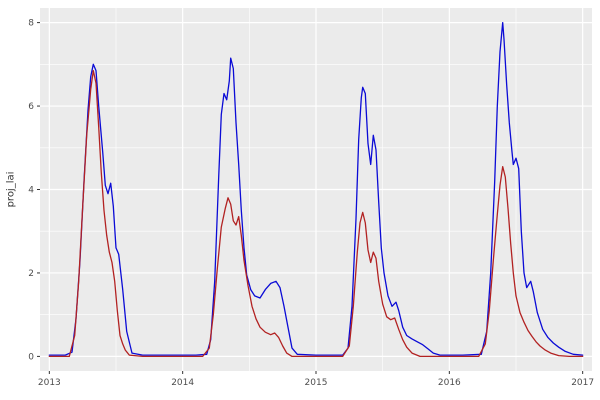 This screenshot has height=400, width=600. I want to click on y-tick-label: 6, so click(31, 107).